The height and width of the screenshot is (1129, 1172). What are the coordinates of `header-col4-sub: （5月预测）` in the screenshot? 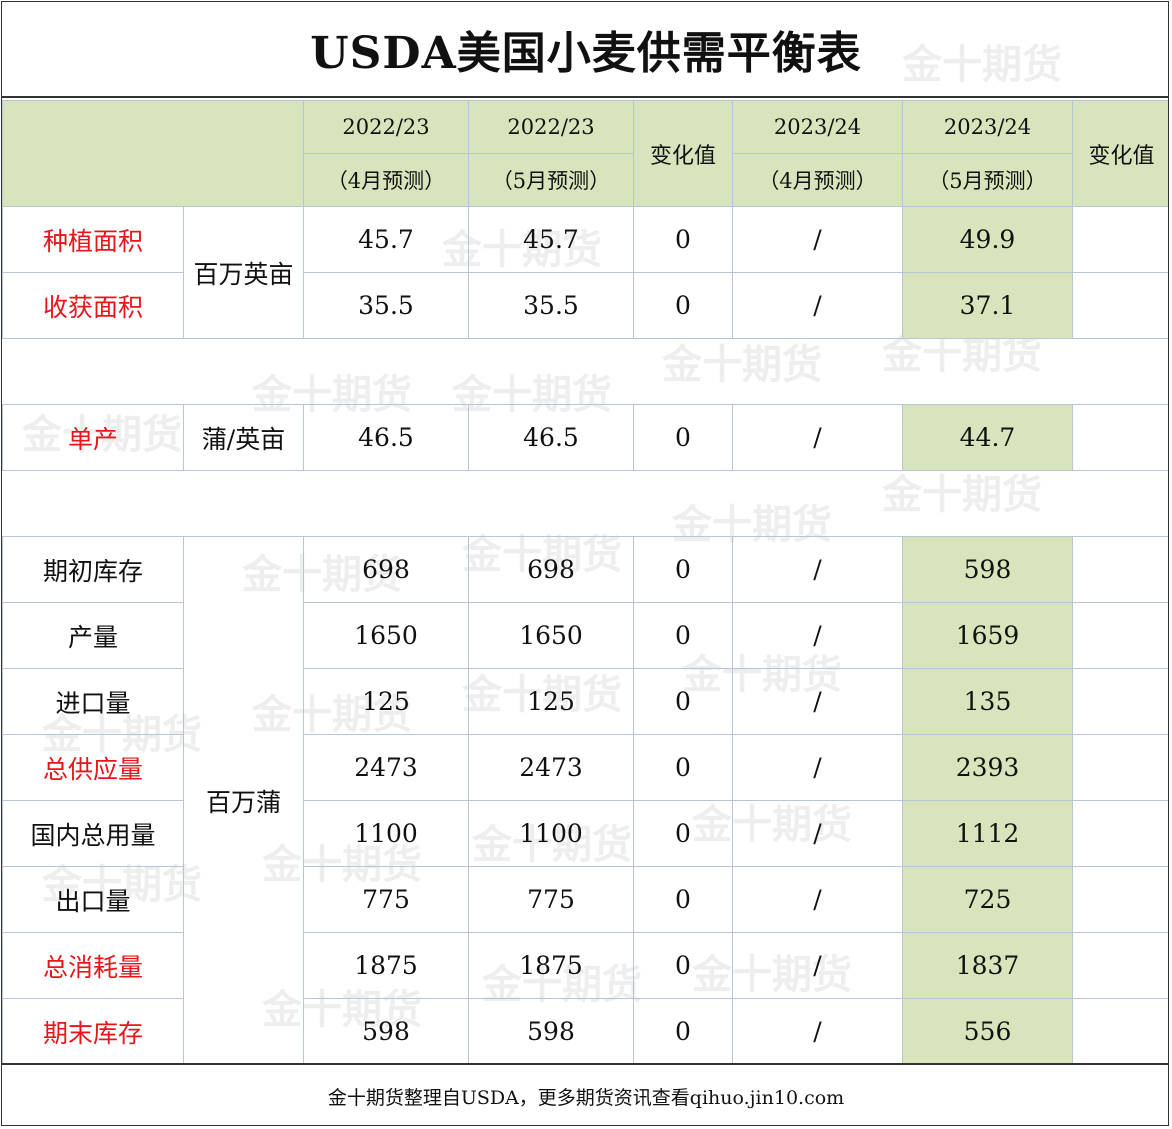 It's located at (987, 180).